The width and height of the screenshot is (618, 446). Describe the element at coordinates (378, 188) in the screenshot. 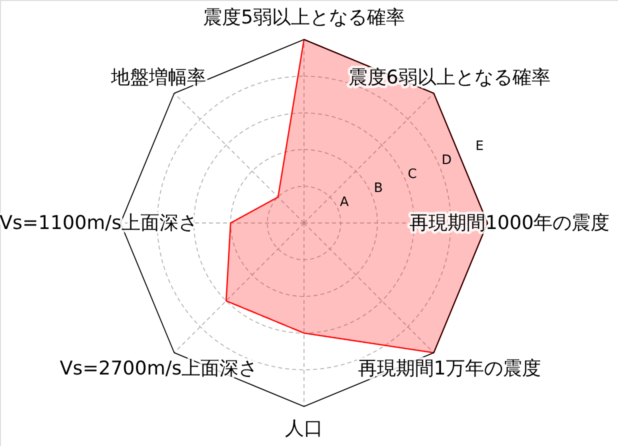

I see `y-tick-label: B` at that location.